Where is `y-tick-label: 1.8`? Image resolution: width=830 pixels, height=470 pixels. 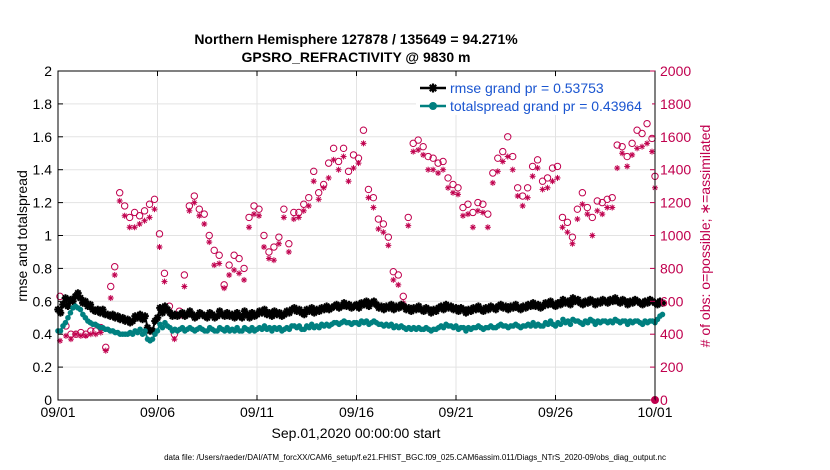
y-tick-label: 1.8 is located at coordinates (43, 104).